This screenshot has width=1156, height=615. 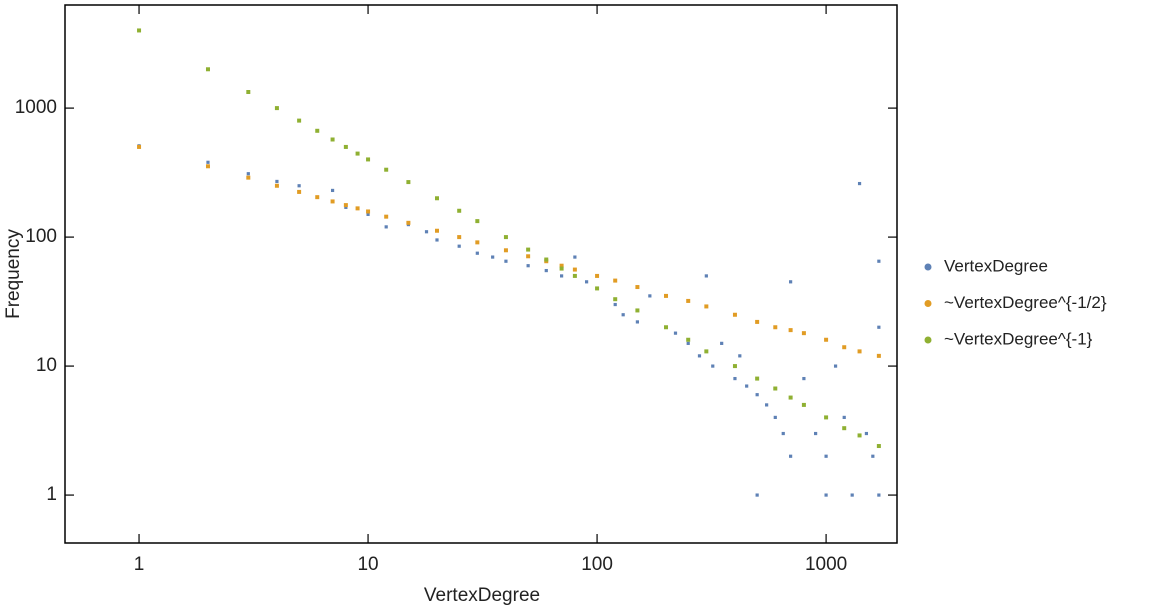 What do you see at coordinates (1018, 338) in the screenshot?
I see `legend-label: ~VertexDegree^{-1}` at bounding box center [1018, 338].